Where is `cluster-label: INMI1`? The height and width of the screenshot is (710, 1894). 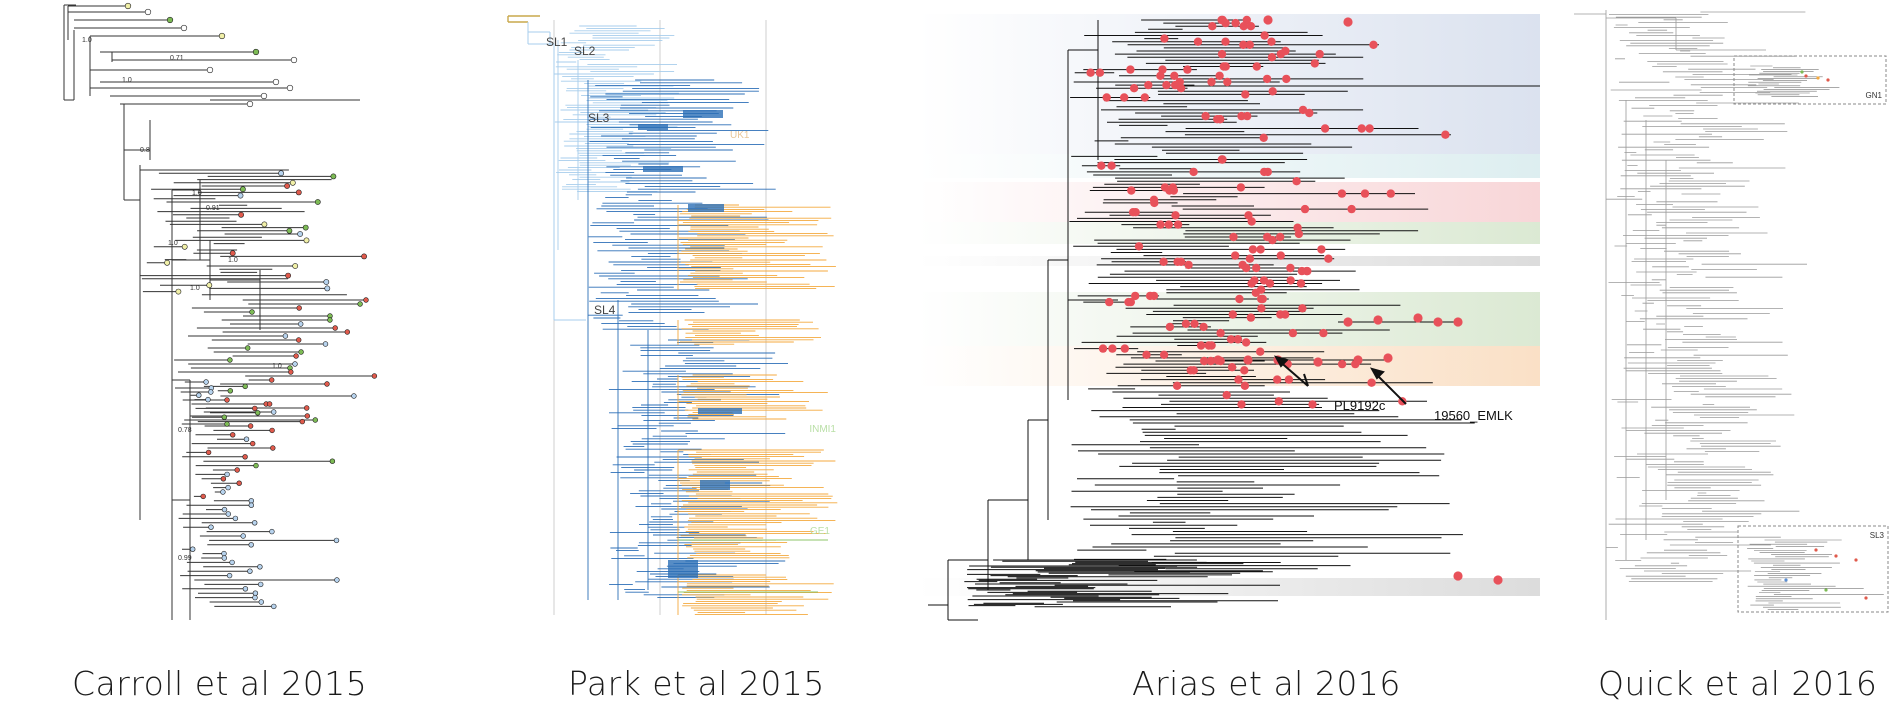 cluster-label: INMI1 is located at coordinates (822, 429).